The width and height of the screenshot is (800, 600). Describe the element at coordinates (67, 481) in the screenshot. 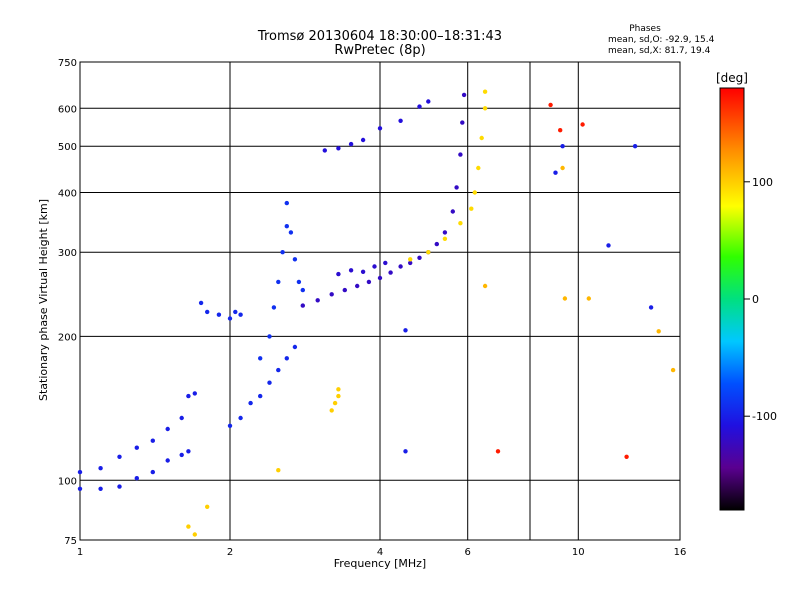

I see `y-tick-label: 100` at that location.